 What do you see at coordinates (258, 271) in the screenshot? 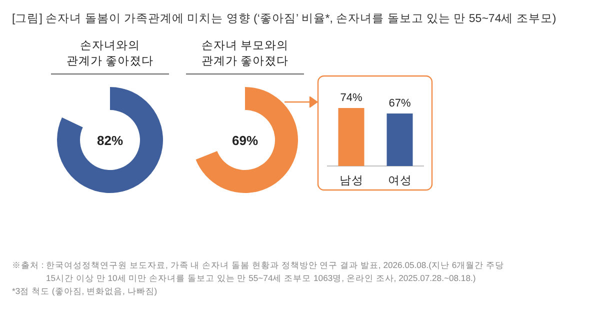
I see `text: ※출처 : 한국여성정책연구원 보도자료, 가족 내 손자녀 돌봄 현황과 정책방안 연구 결과 발표, 2026.05.08.(지난 6개월간 주당 15시간 이상 만 10세 미만 손자녀를 돌보고 있는 만 55~74세 조부모 1063명, 온라인 조사, 2025.07.28.~08.18.)` at bounding box center [258, 271].